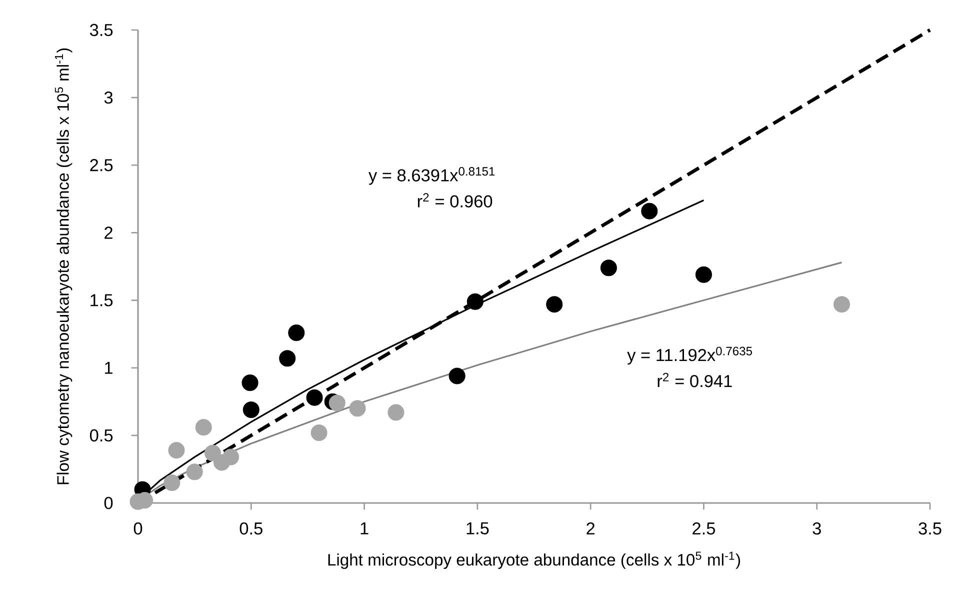 The width and height of the screenshot is (954, 594). What do you see at coordinates (101, 165) in the screenshot?
I see `y-tick-label: 2.5` at bounding box center [101, 165].